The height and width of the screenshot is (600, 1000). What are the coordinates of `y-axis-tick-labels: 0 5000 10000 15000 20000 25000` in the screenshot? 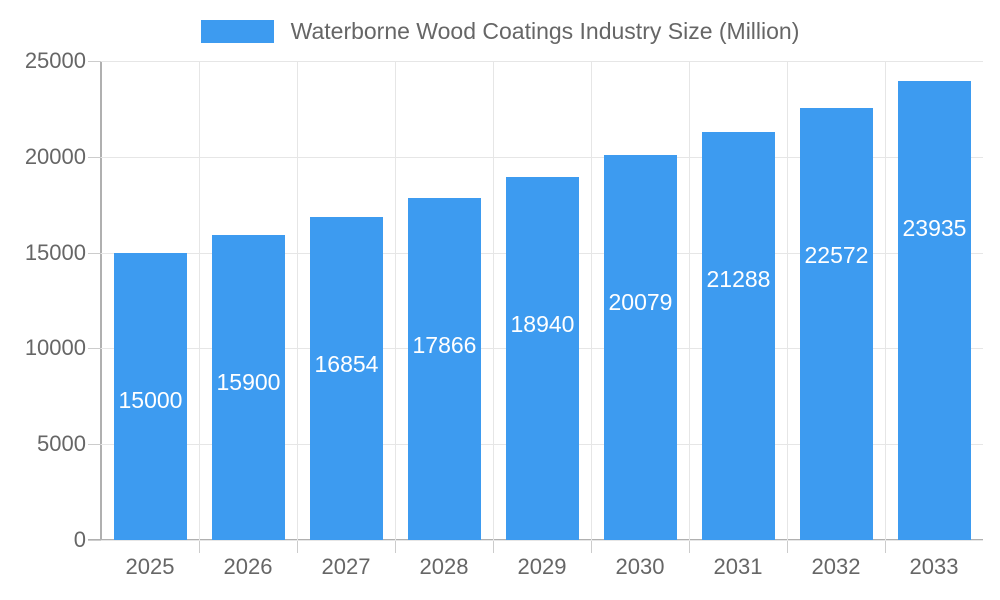 It's located at (43, 300).